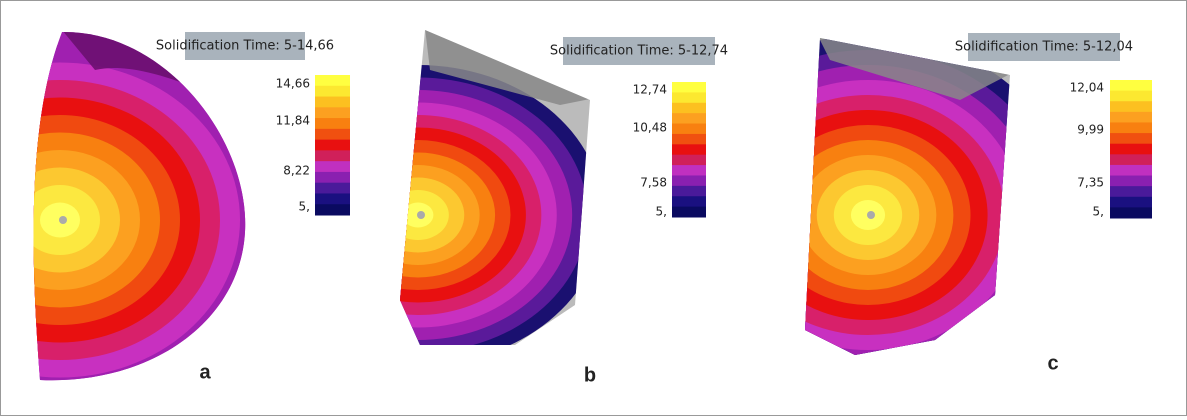 Image resolution: width=1187 pixels, height=420 pixels. Describe the element at coordinates (139, 206) in the screenshot. I see `simulation-a` at that location.